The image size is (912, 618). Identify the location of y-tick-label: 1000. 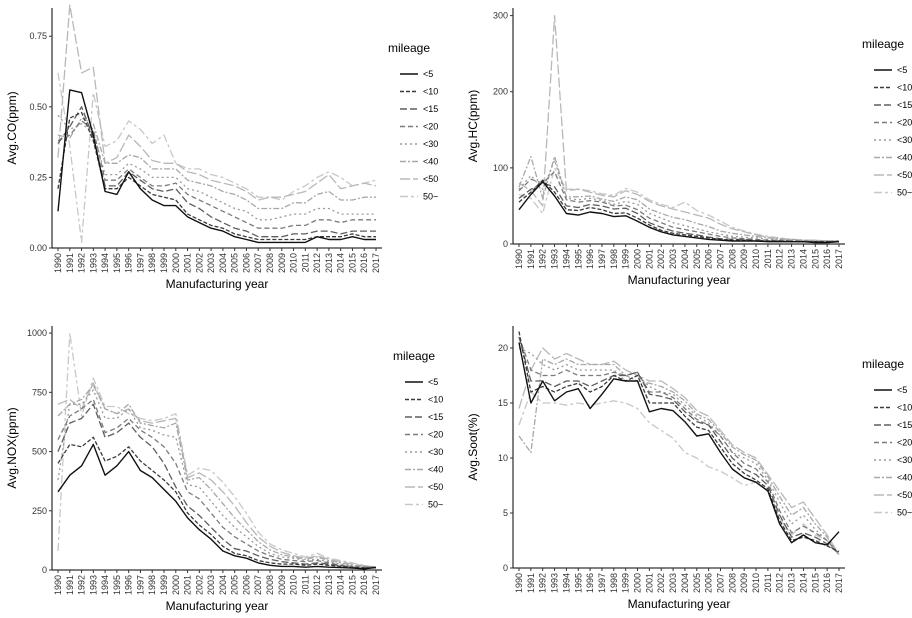
(37, 333).